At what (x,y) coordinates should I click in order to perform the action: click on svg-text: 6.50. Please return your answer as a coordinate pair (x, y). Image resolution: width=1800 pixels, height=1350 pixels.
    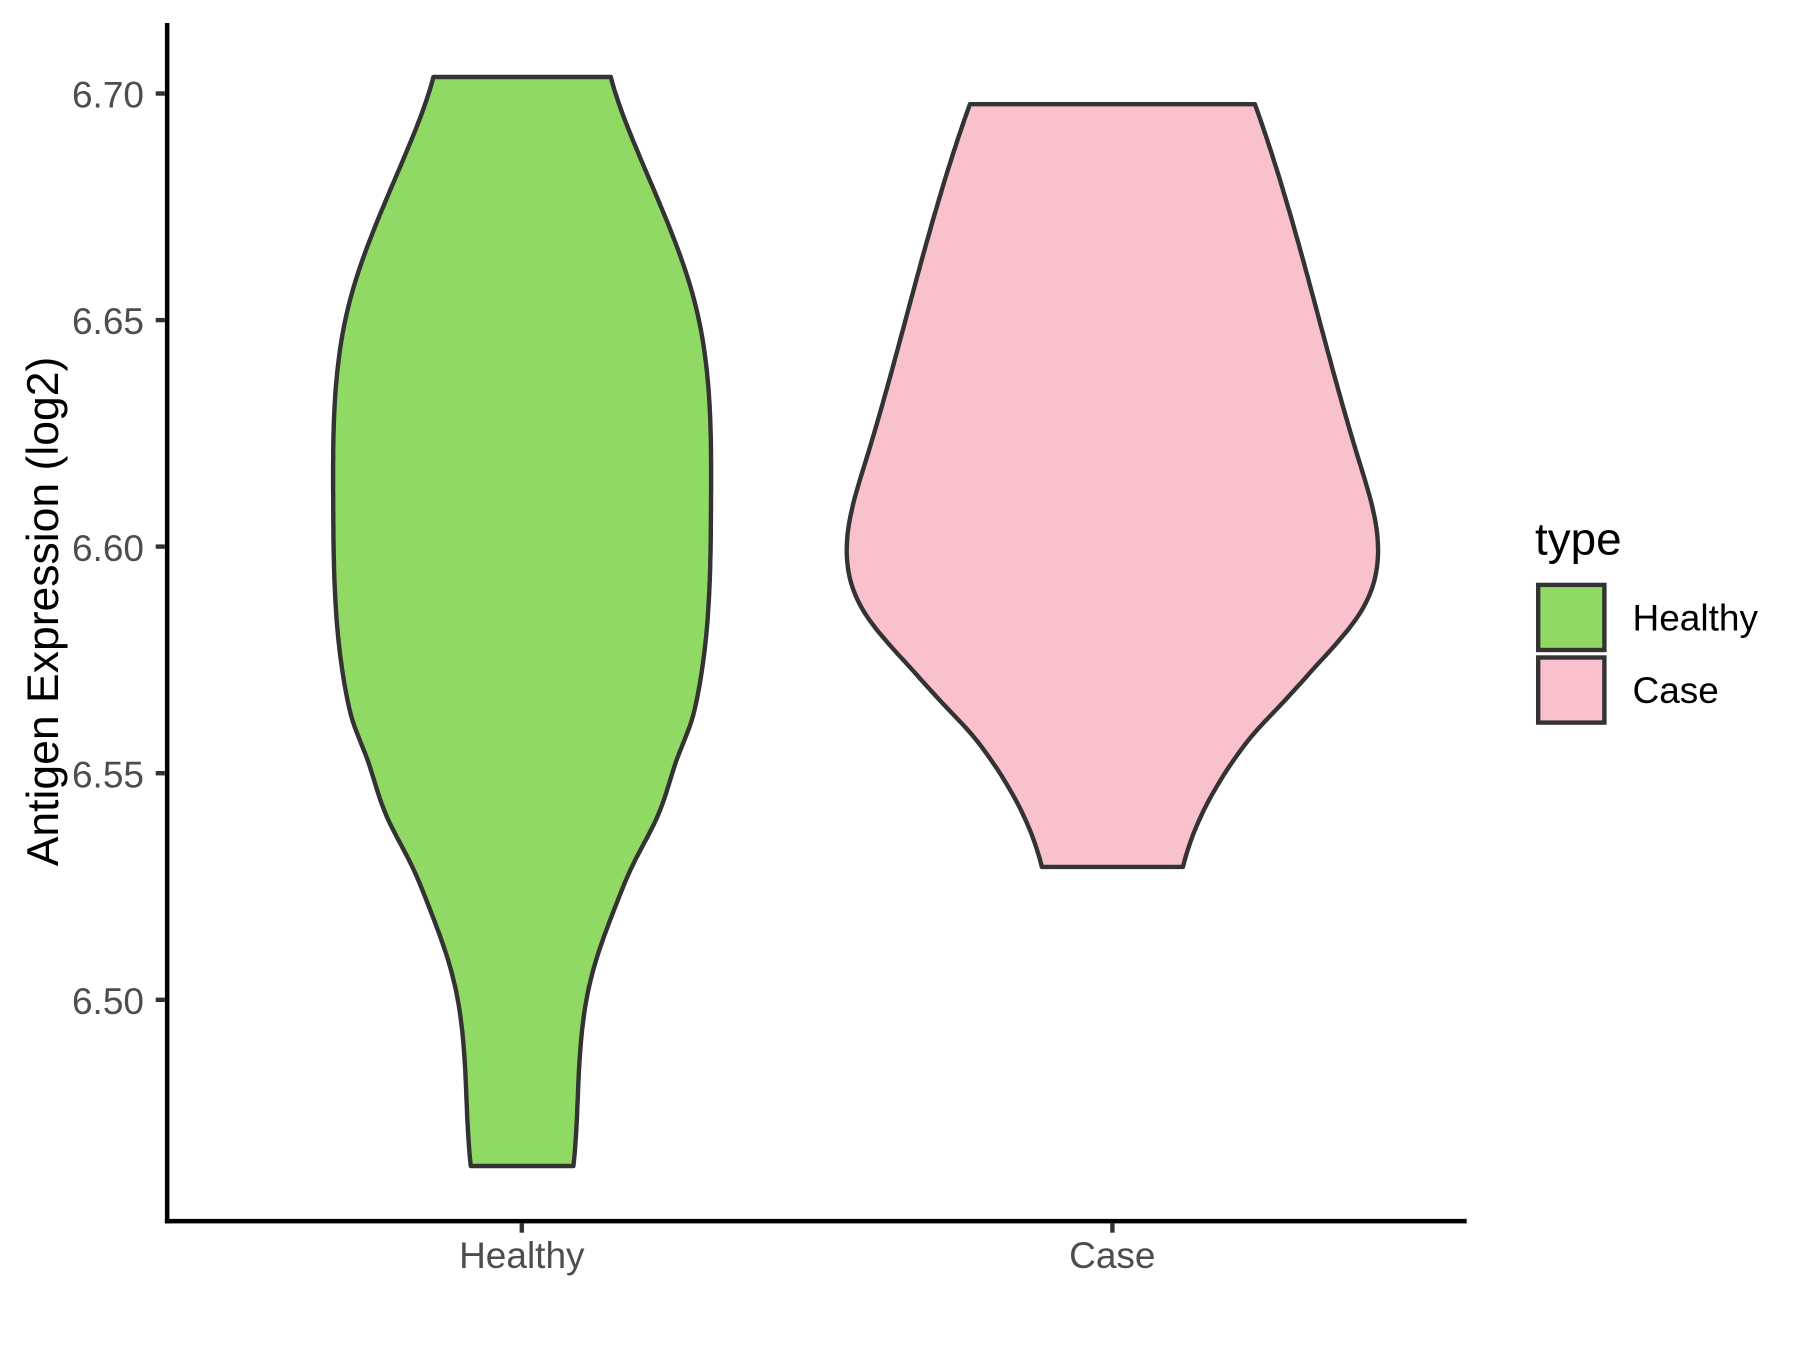
    Looking at the image, I should click on (108, 1001).